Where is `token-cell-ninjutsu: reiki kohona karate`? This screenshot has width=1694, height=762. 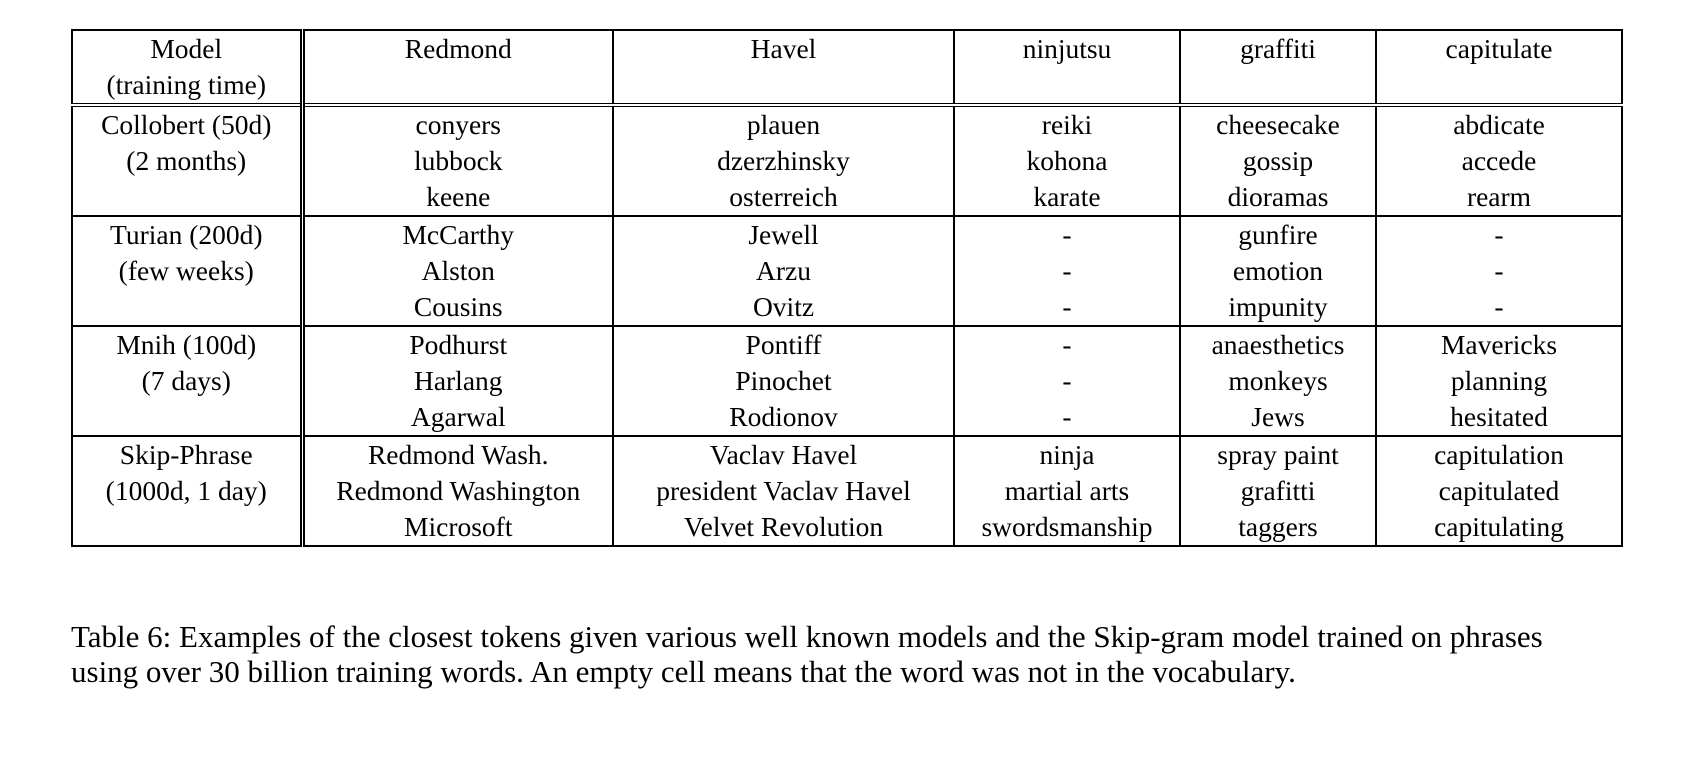 token-cell-ninjutsu: reiki kohona karate is located at coordinates (1067, 160).